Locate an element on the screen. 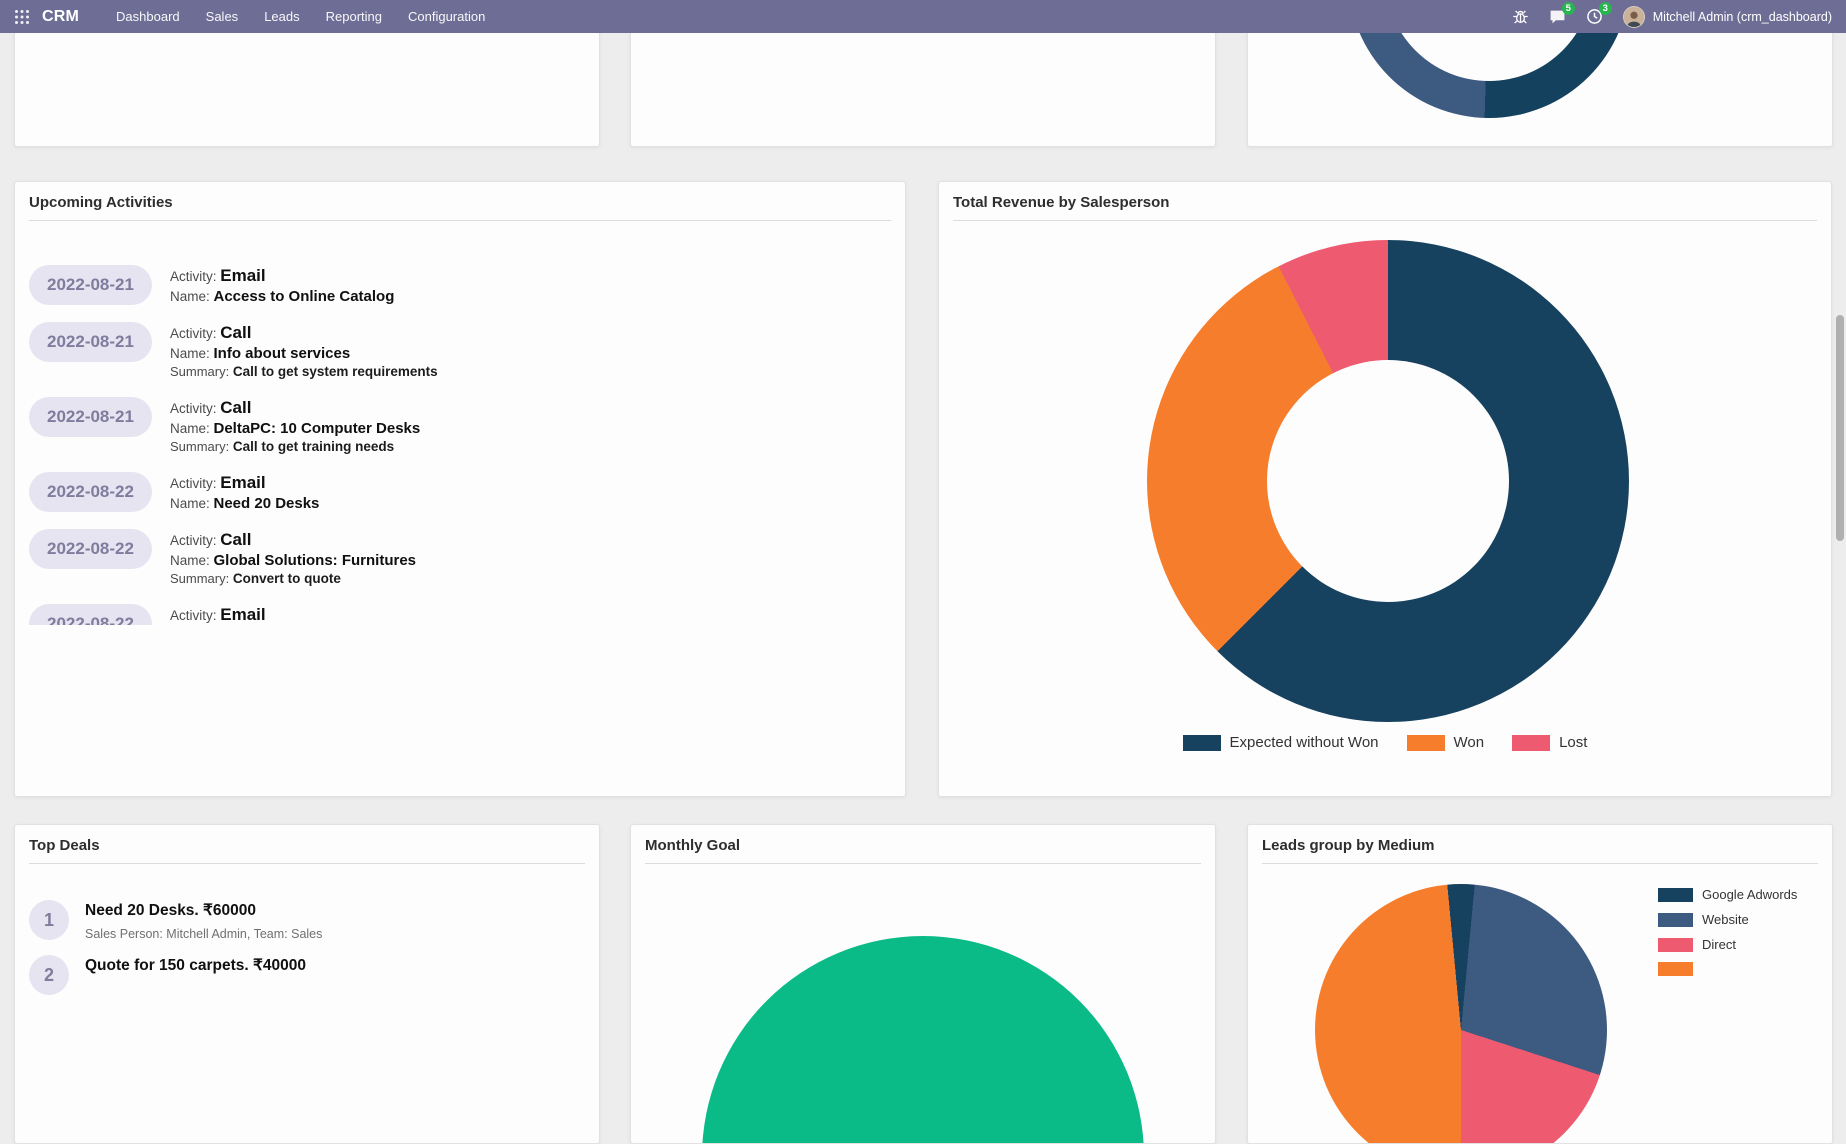 The image size is (1846, 1144). card-title: Upcoming Activities is located at coordinates (101, 202).